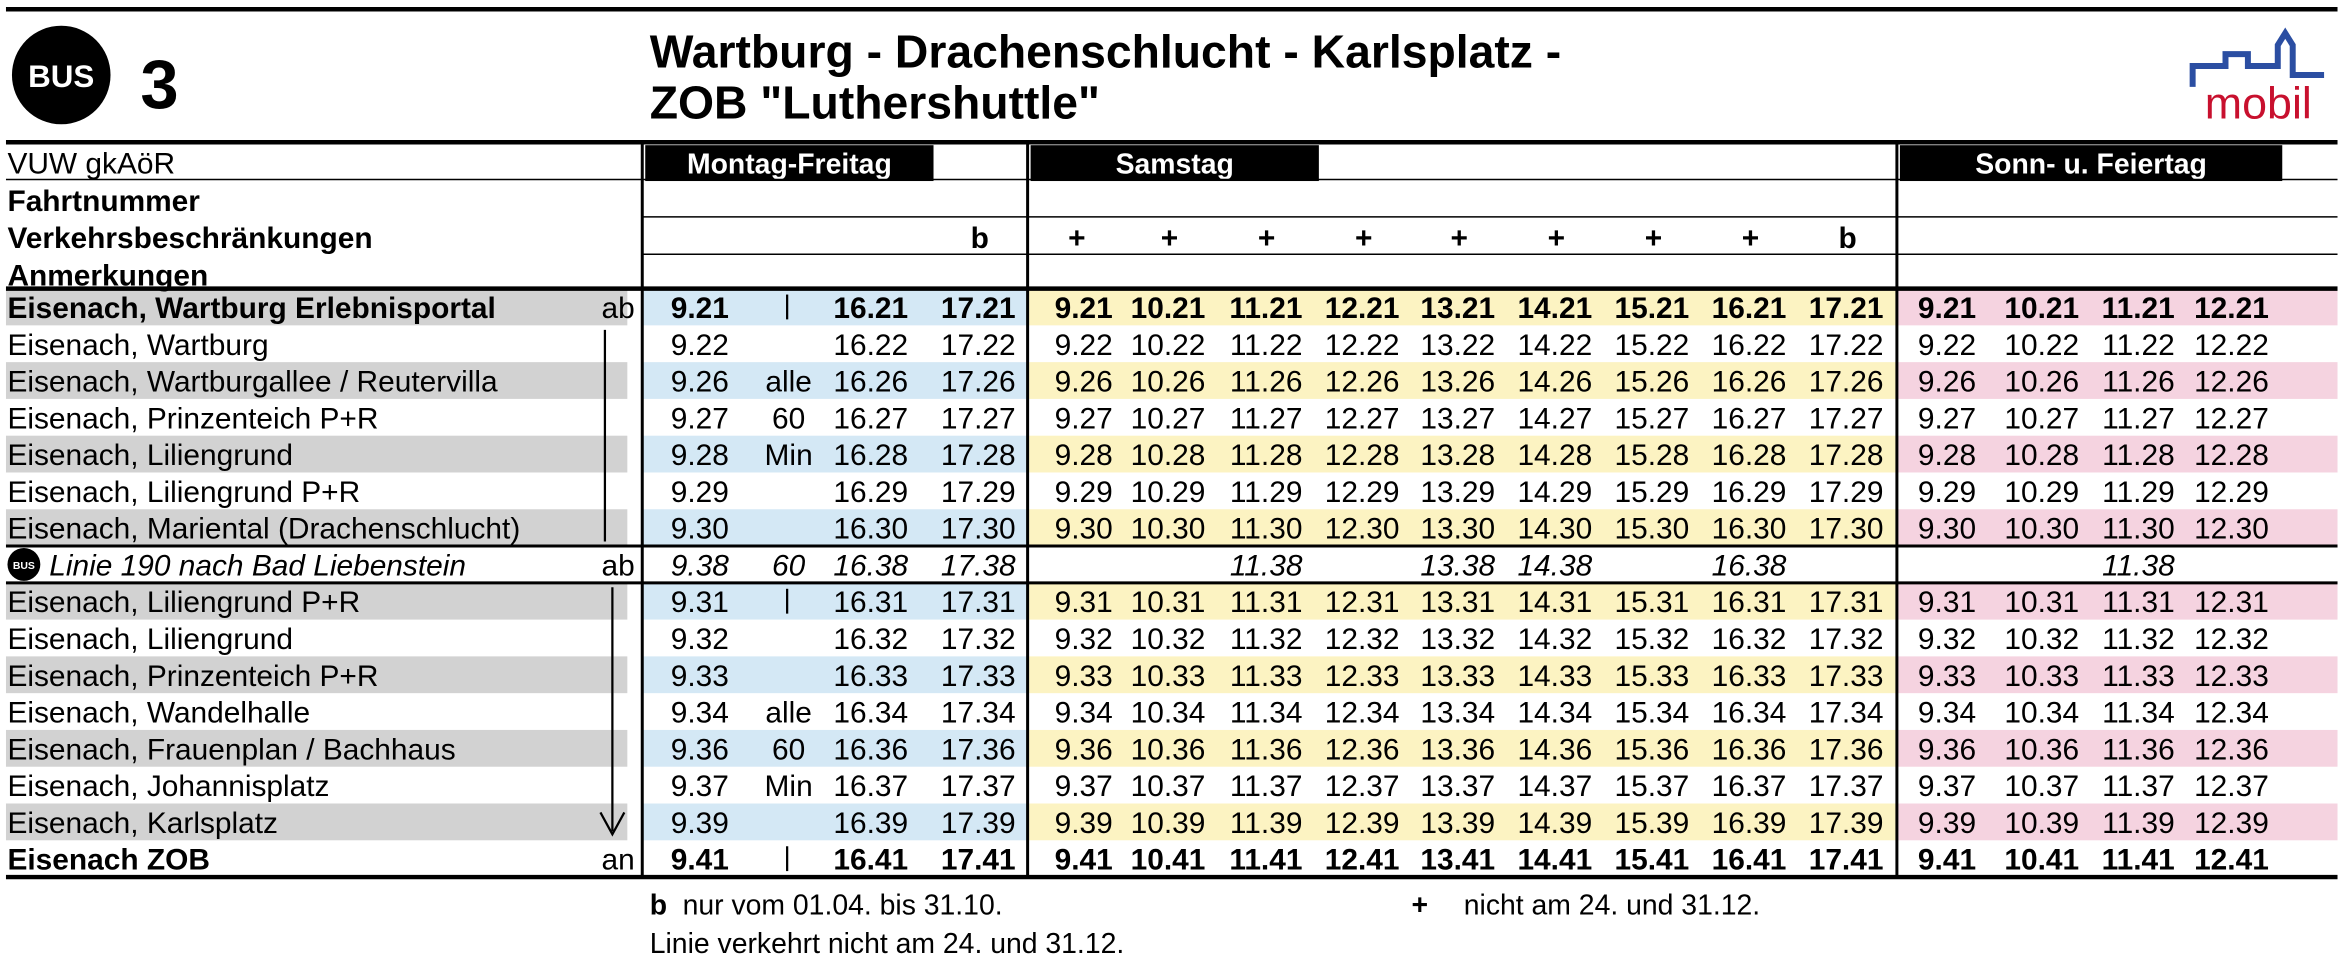 The height and width of the screenshot is (964, 2342). What do you see at coordinates (251, 308) in the screenshot?
I see `stop-name: Eisenach, Wartburg Erlebnisportal` at bounding box center [251, 308].